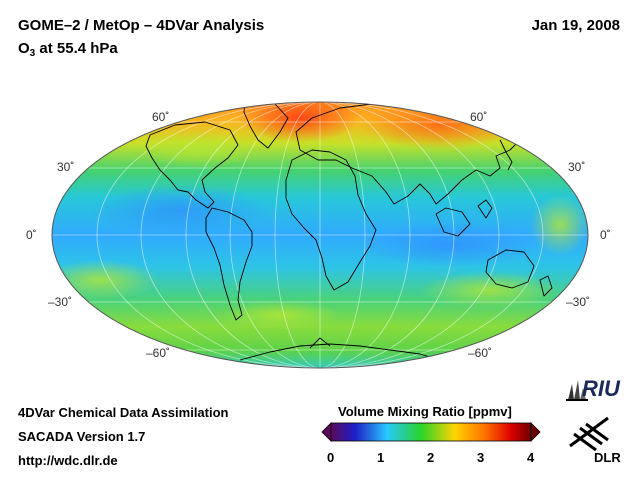 This screenshot has height=480, width=640. Describe the element at coordinates (32, 53) in the screenshot. I see `species-subscript: 3` at that location.